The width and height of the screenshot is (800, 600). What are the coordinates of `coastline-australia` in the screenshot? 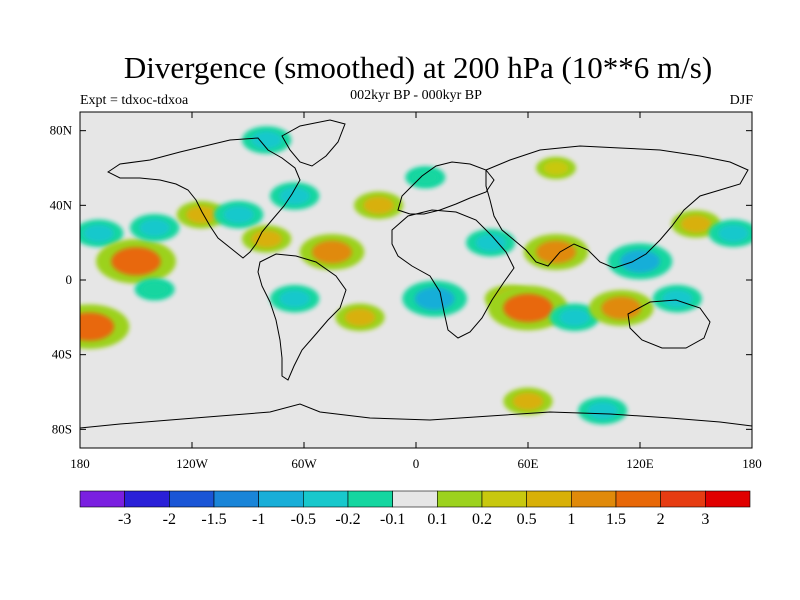 It's located at (669, 324).